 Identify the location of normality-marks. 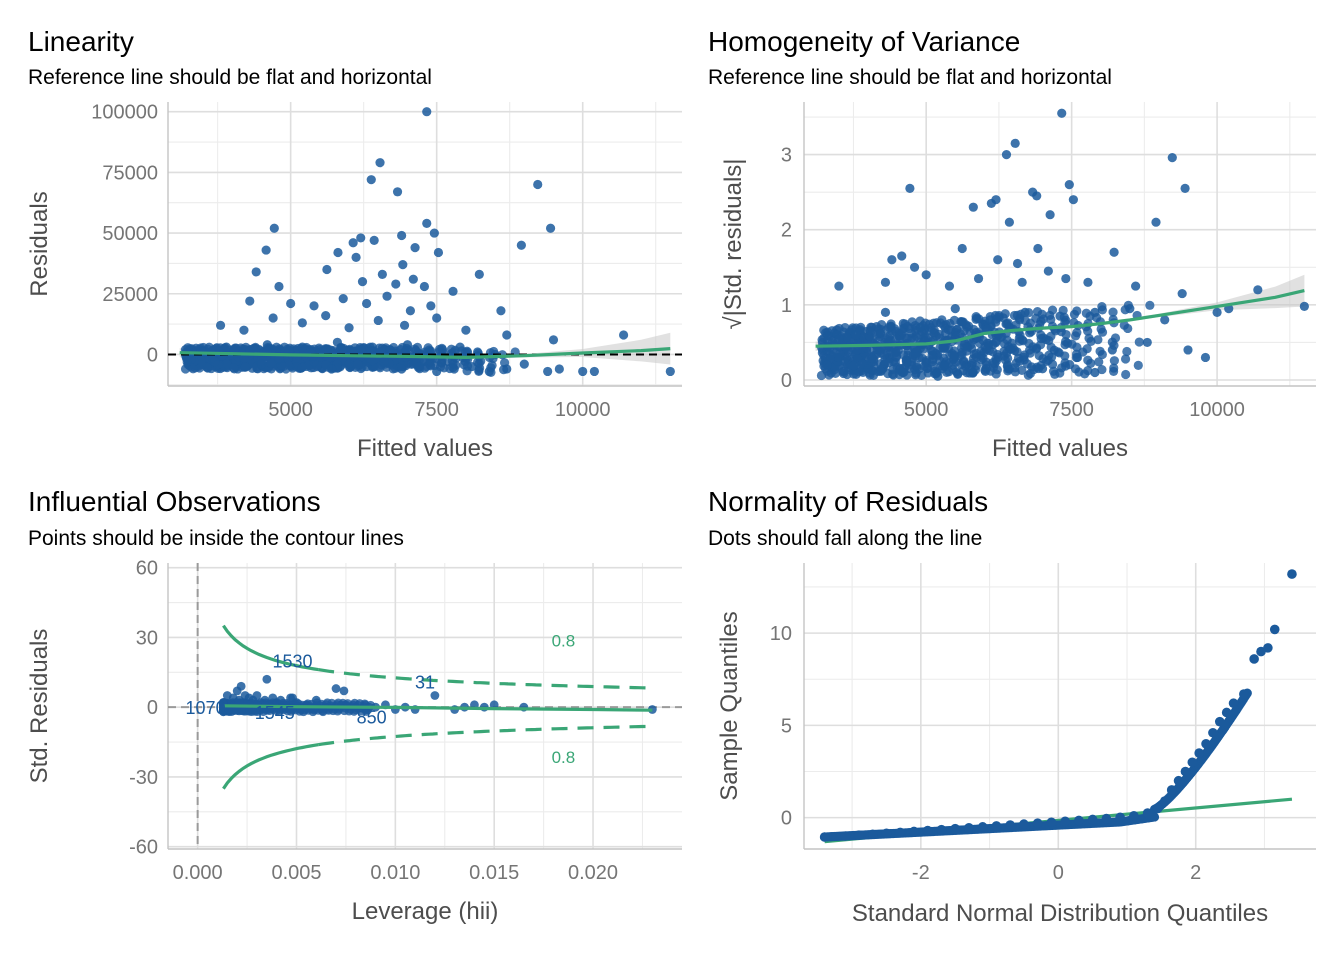
(1058, 706).